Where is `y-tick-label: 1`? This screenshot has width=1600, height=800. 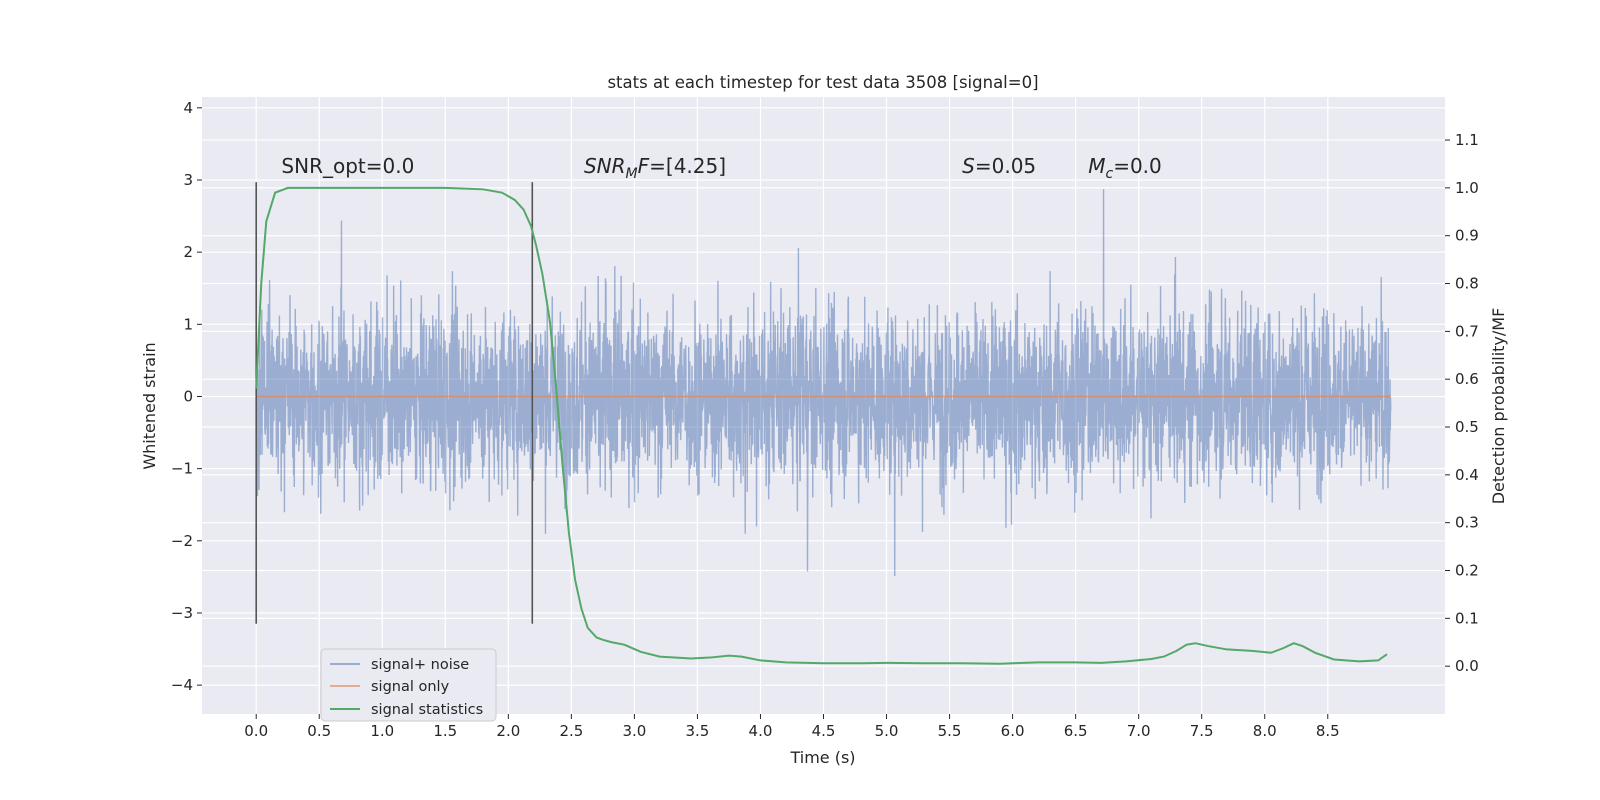 y-tick-label: 1 is located at coordinates (188, 324).